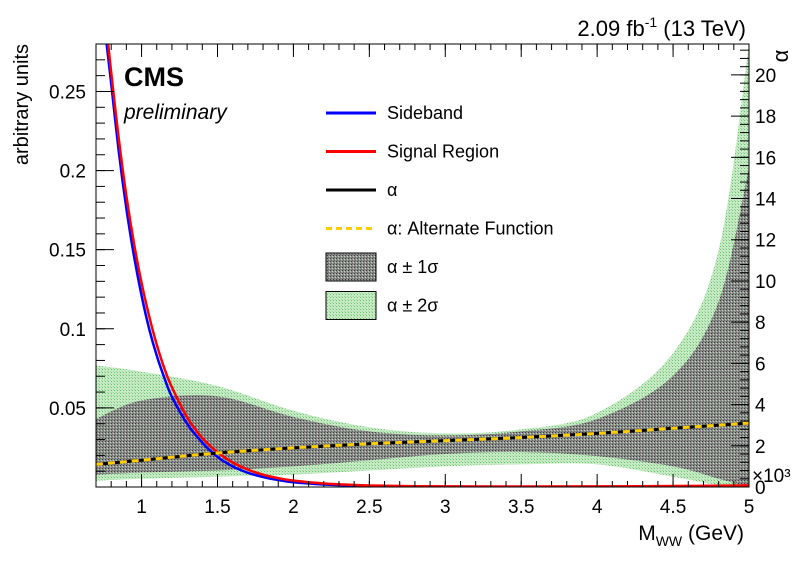  Describe the element at coordinates (67, 409) in the screenshot. I see `y-tick-label: 0.05` at that location.